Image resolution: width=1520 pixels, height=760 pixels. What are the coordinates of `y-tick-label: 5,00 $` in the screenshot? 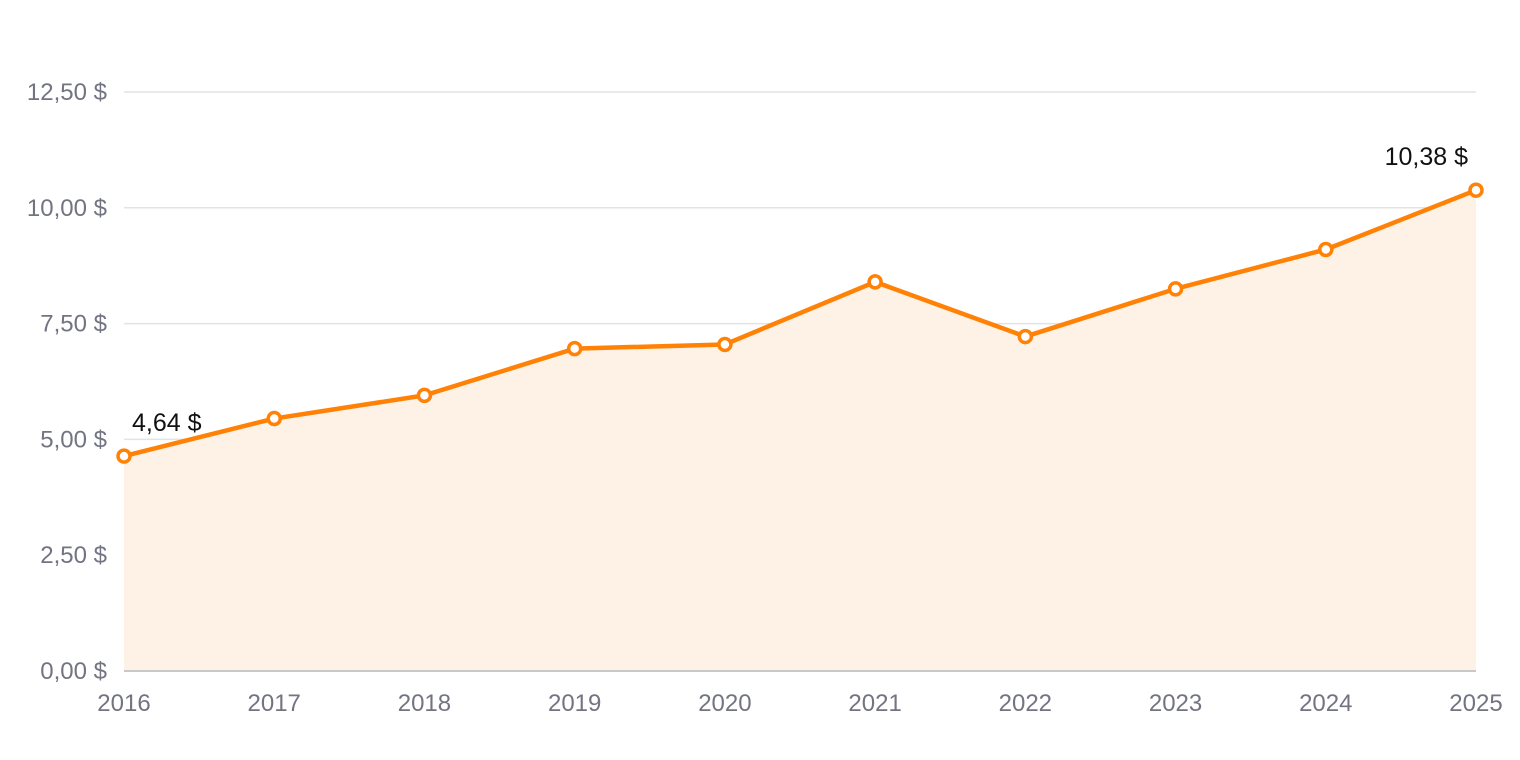 It's located at (73, 439).